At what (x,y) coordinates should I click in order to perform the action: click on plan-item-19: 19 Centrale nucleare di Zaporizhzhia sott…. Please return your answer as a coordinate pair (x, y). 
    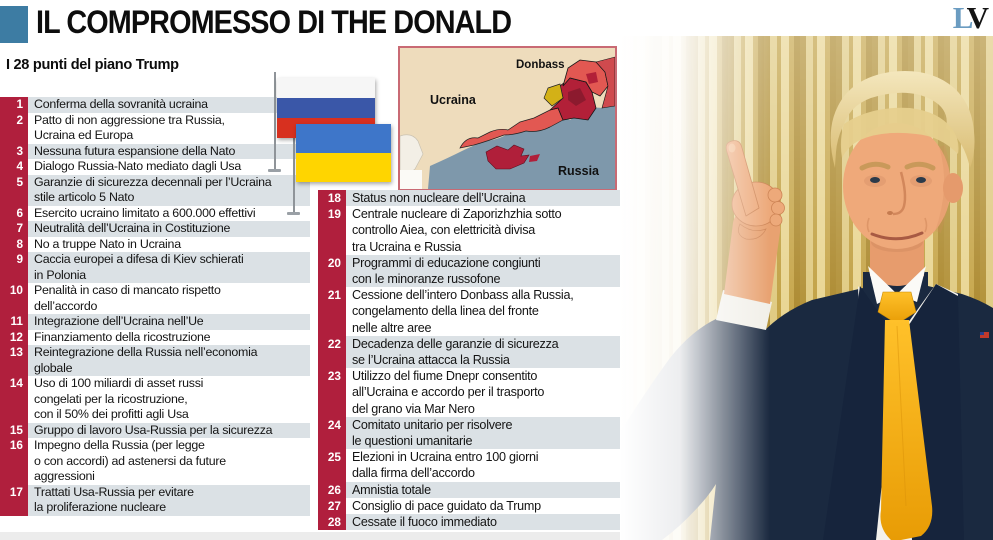
    Looking at the image, I should click on (469, 230).